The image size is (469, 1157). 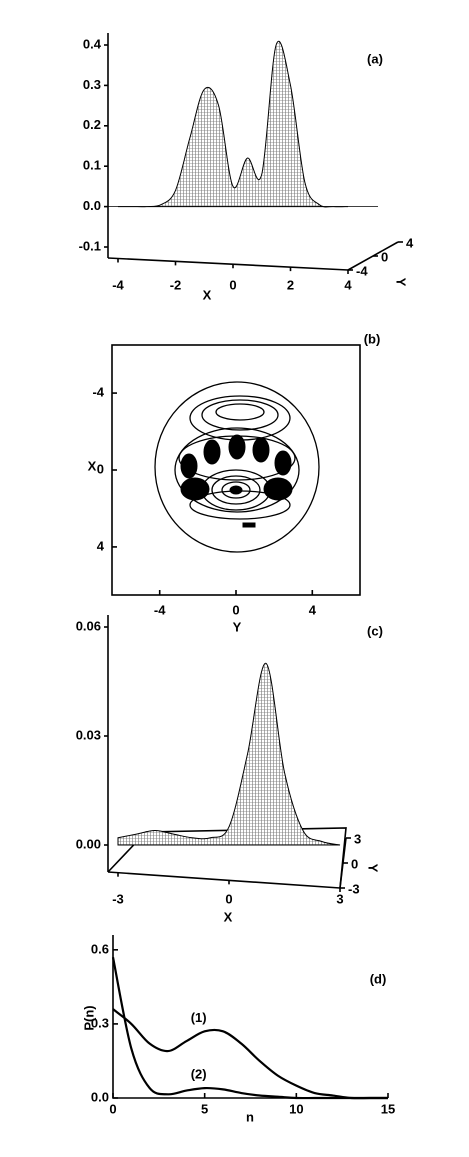 I want to click on panel-label: (d), so click(x=378, y=978).